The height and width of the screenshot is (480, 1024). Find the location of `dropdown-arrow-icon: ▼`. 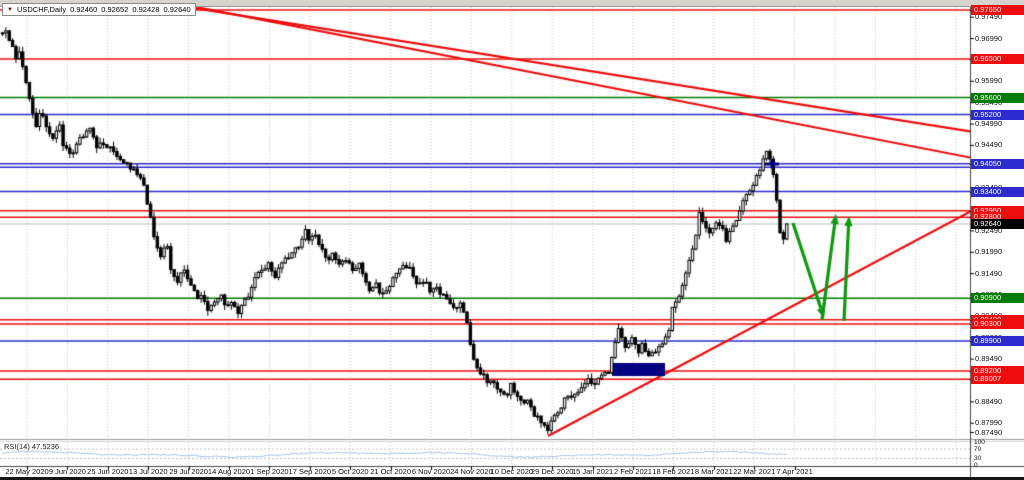

dropdown-arrow-icon: ▼ is located at coordinates (10, 9).